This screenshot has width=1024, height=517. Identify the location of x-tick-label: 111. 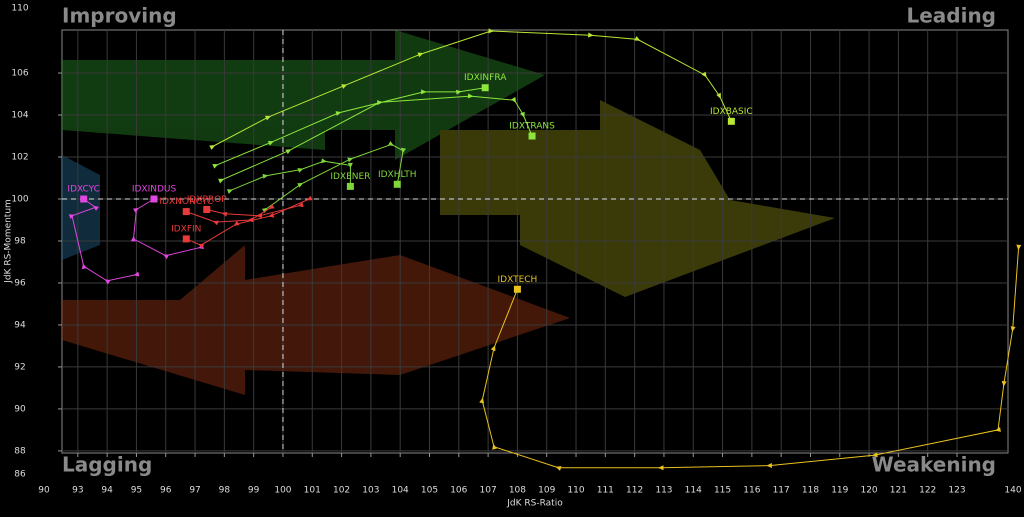
(605, 491).